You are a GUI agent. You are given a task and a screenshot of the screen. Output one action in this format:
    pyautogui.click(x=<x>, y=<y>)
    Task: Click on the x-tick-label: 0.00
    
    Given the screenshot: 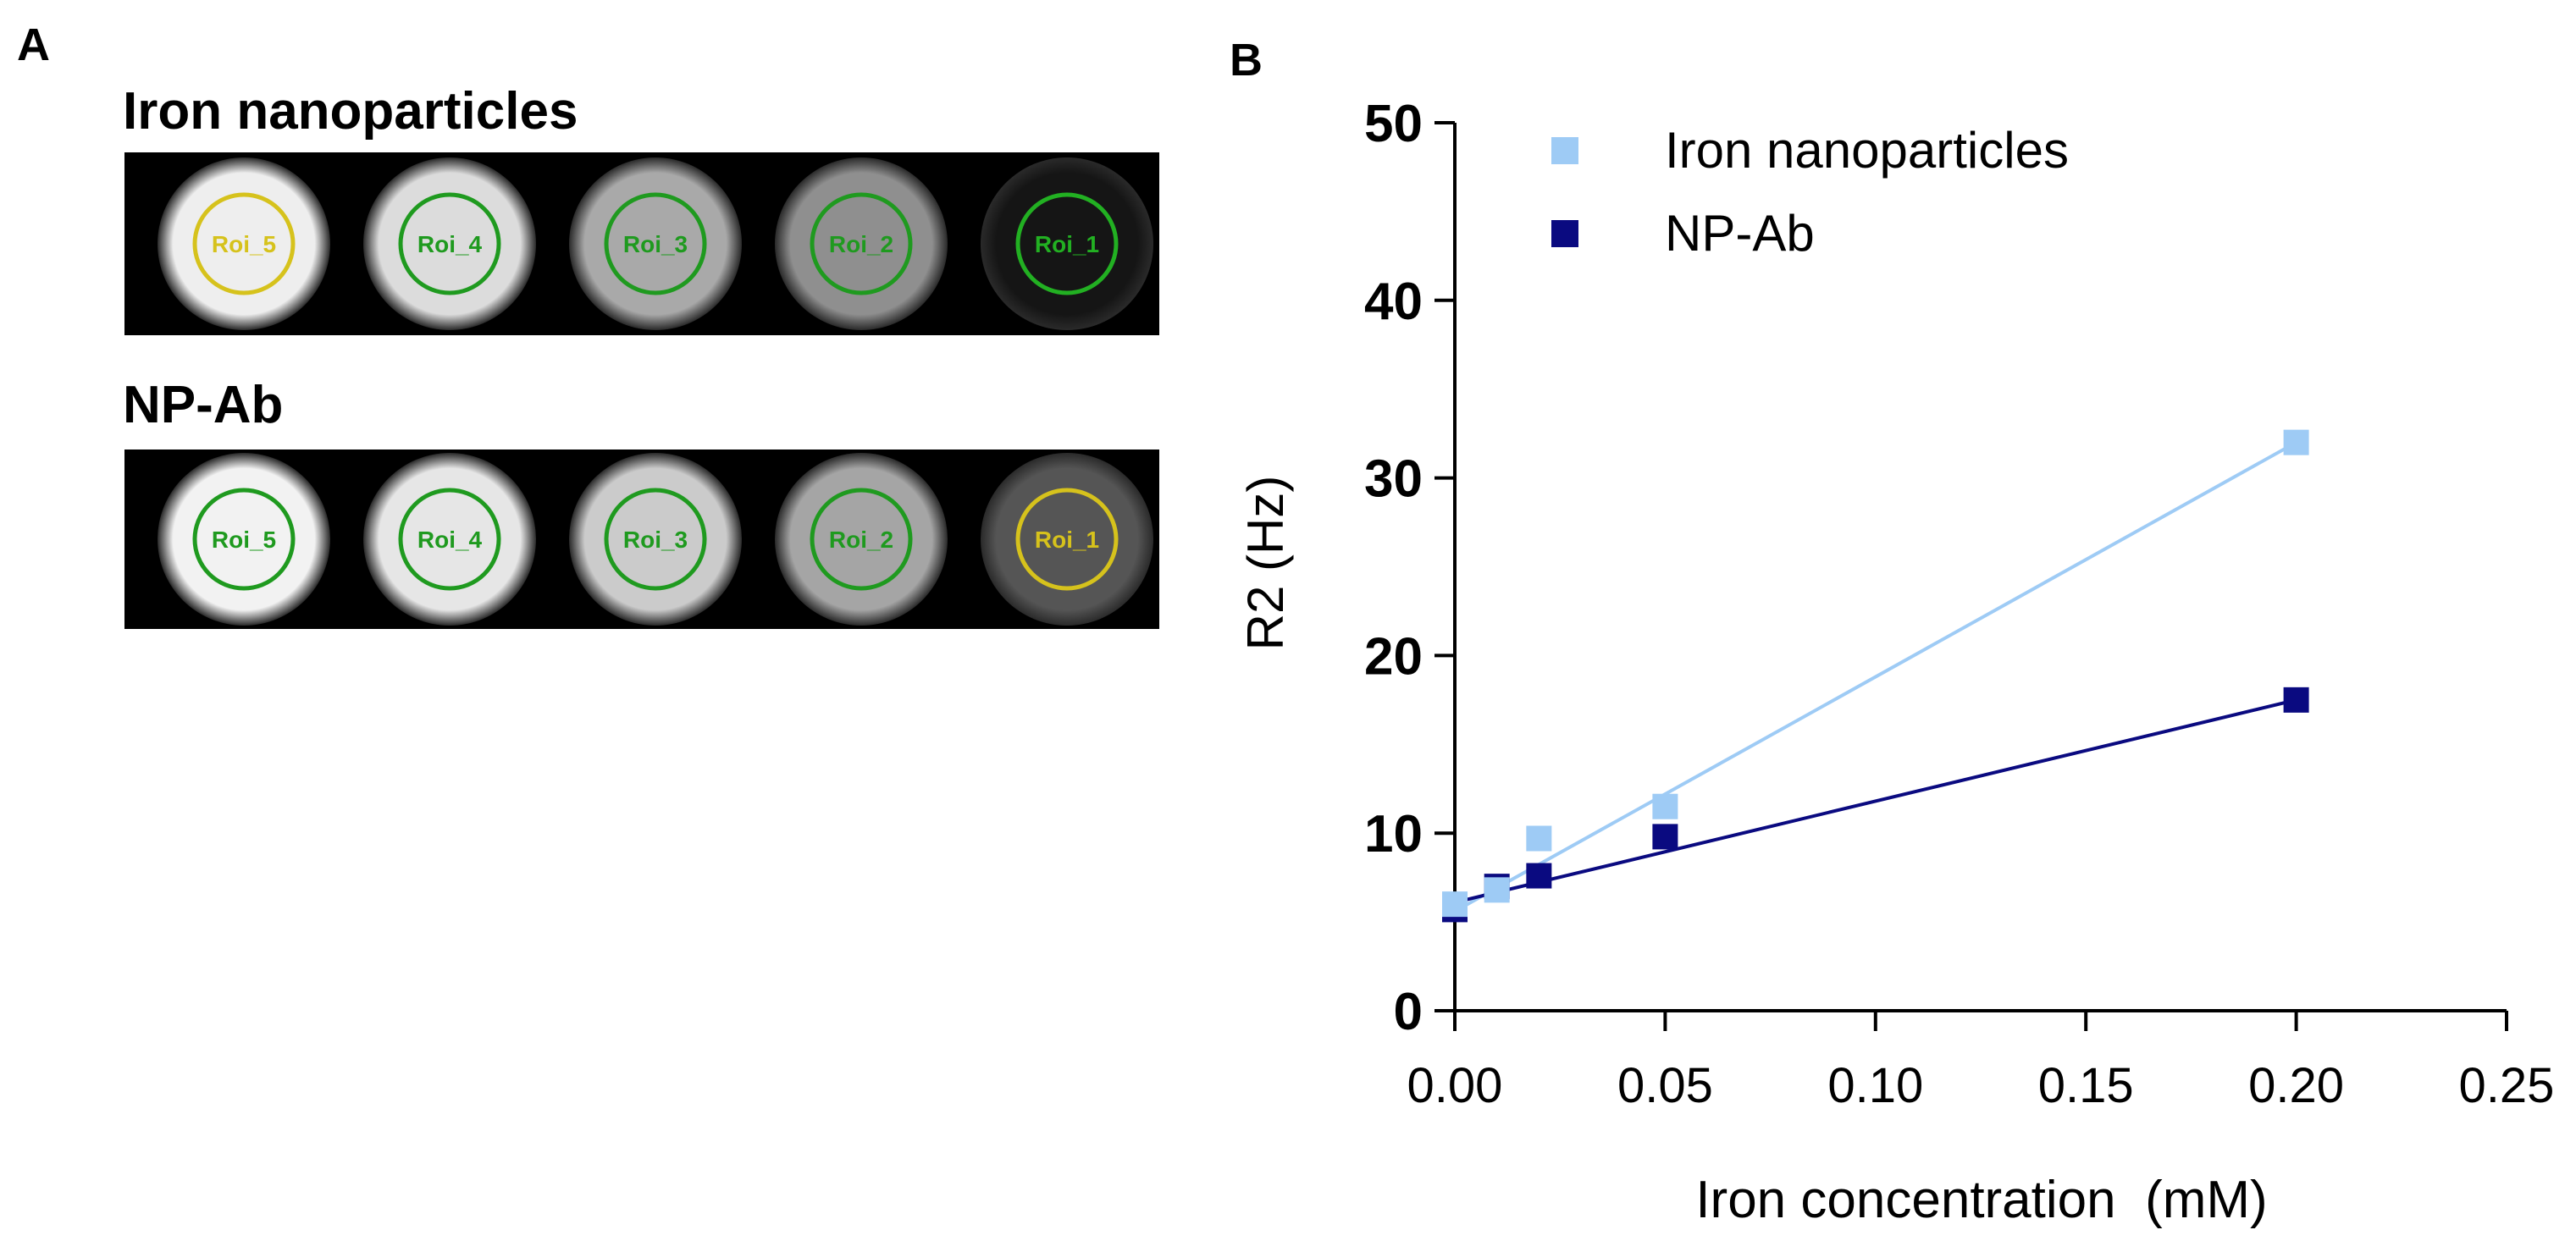 What is the action you would take?
    pyautogui.click(x=1455, y=1085)
    